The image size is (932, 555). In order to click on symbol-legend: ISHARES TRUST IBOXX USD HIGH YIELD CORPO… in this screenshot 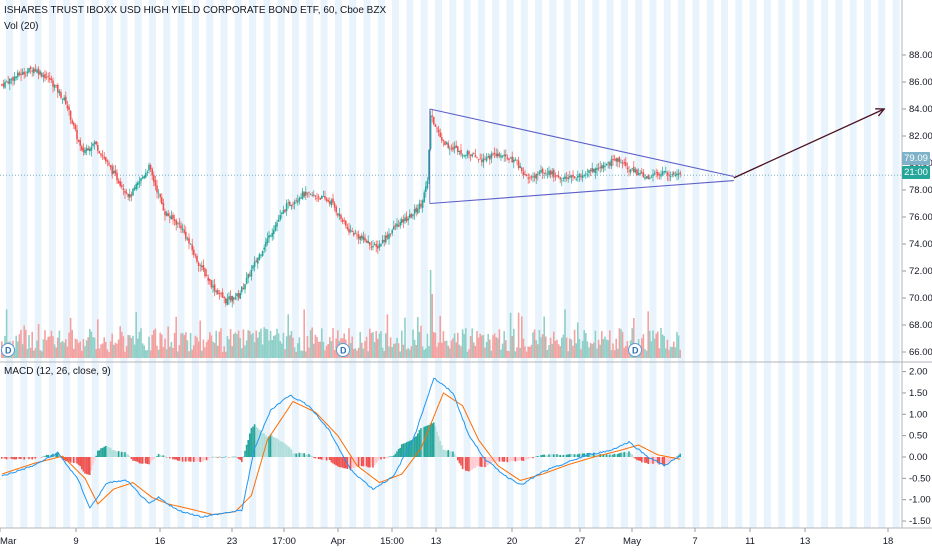, I will do `click(197, 10)`.